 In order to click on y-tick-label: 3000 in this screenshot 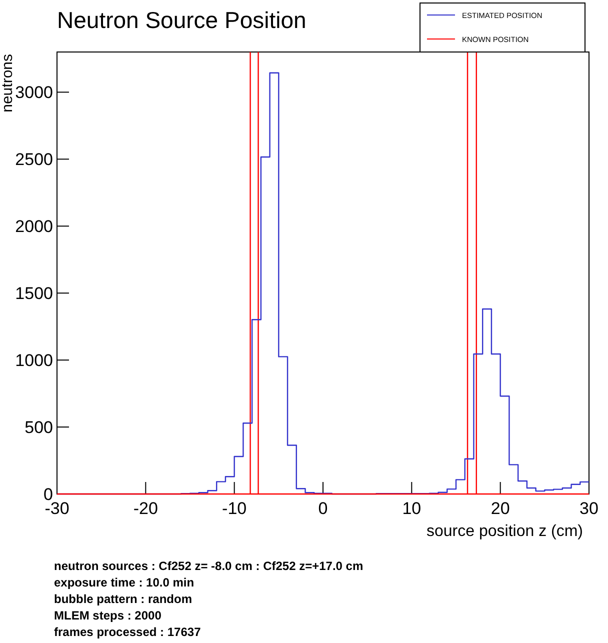, I will do `click(34, 92)`.